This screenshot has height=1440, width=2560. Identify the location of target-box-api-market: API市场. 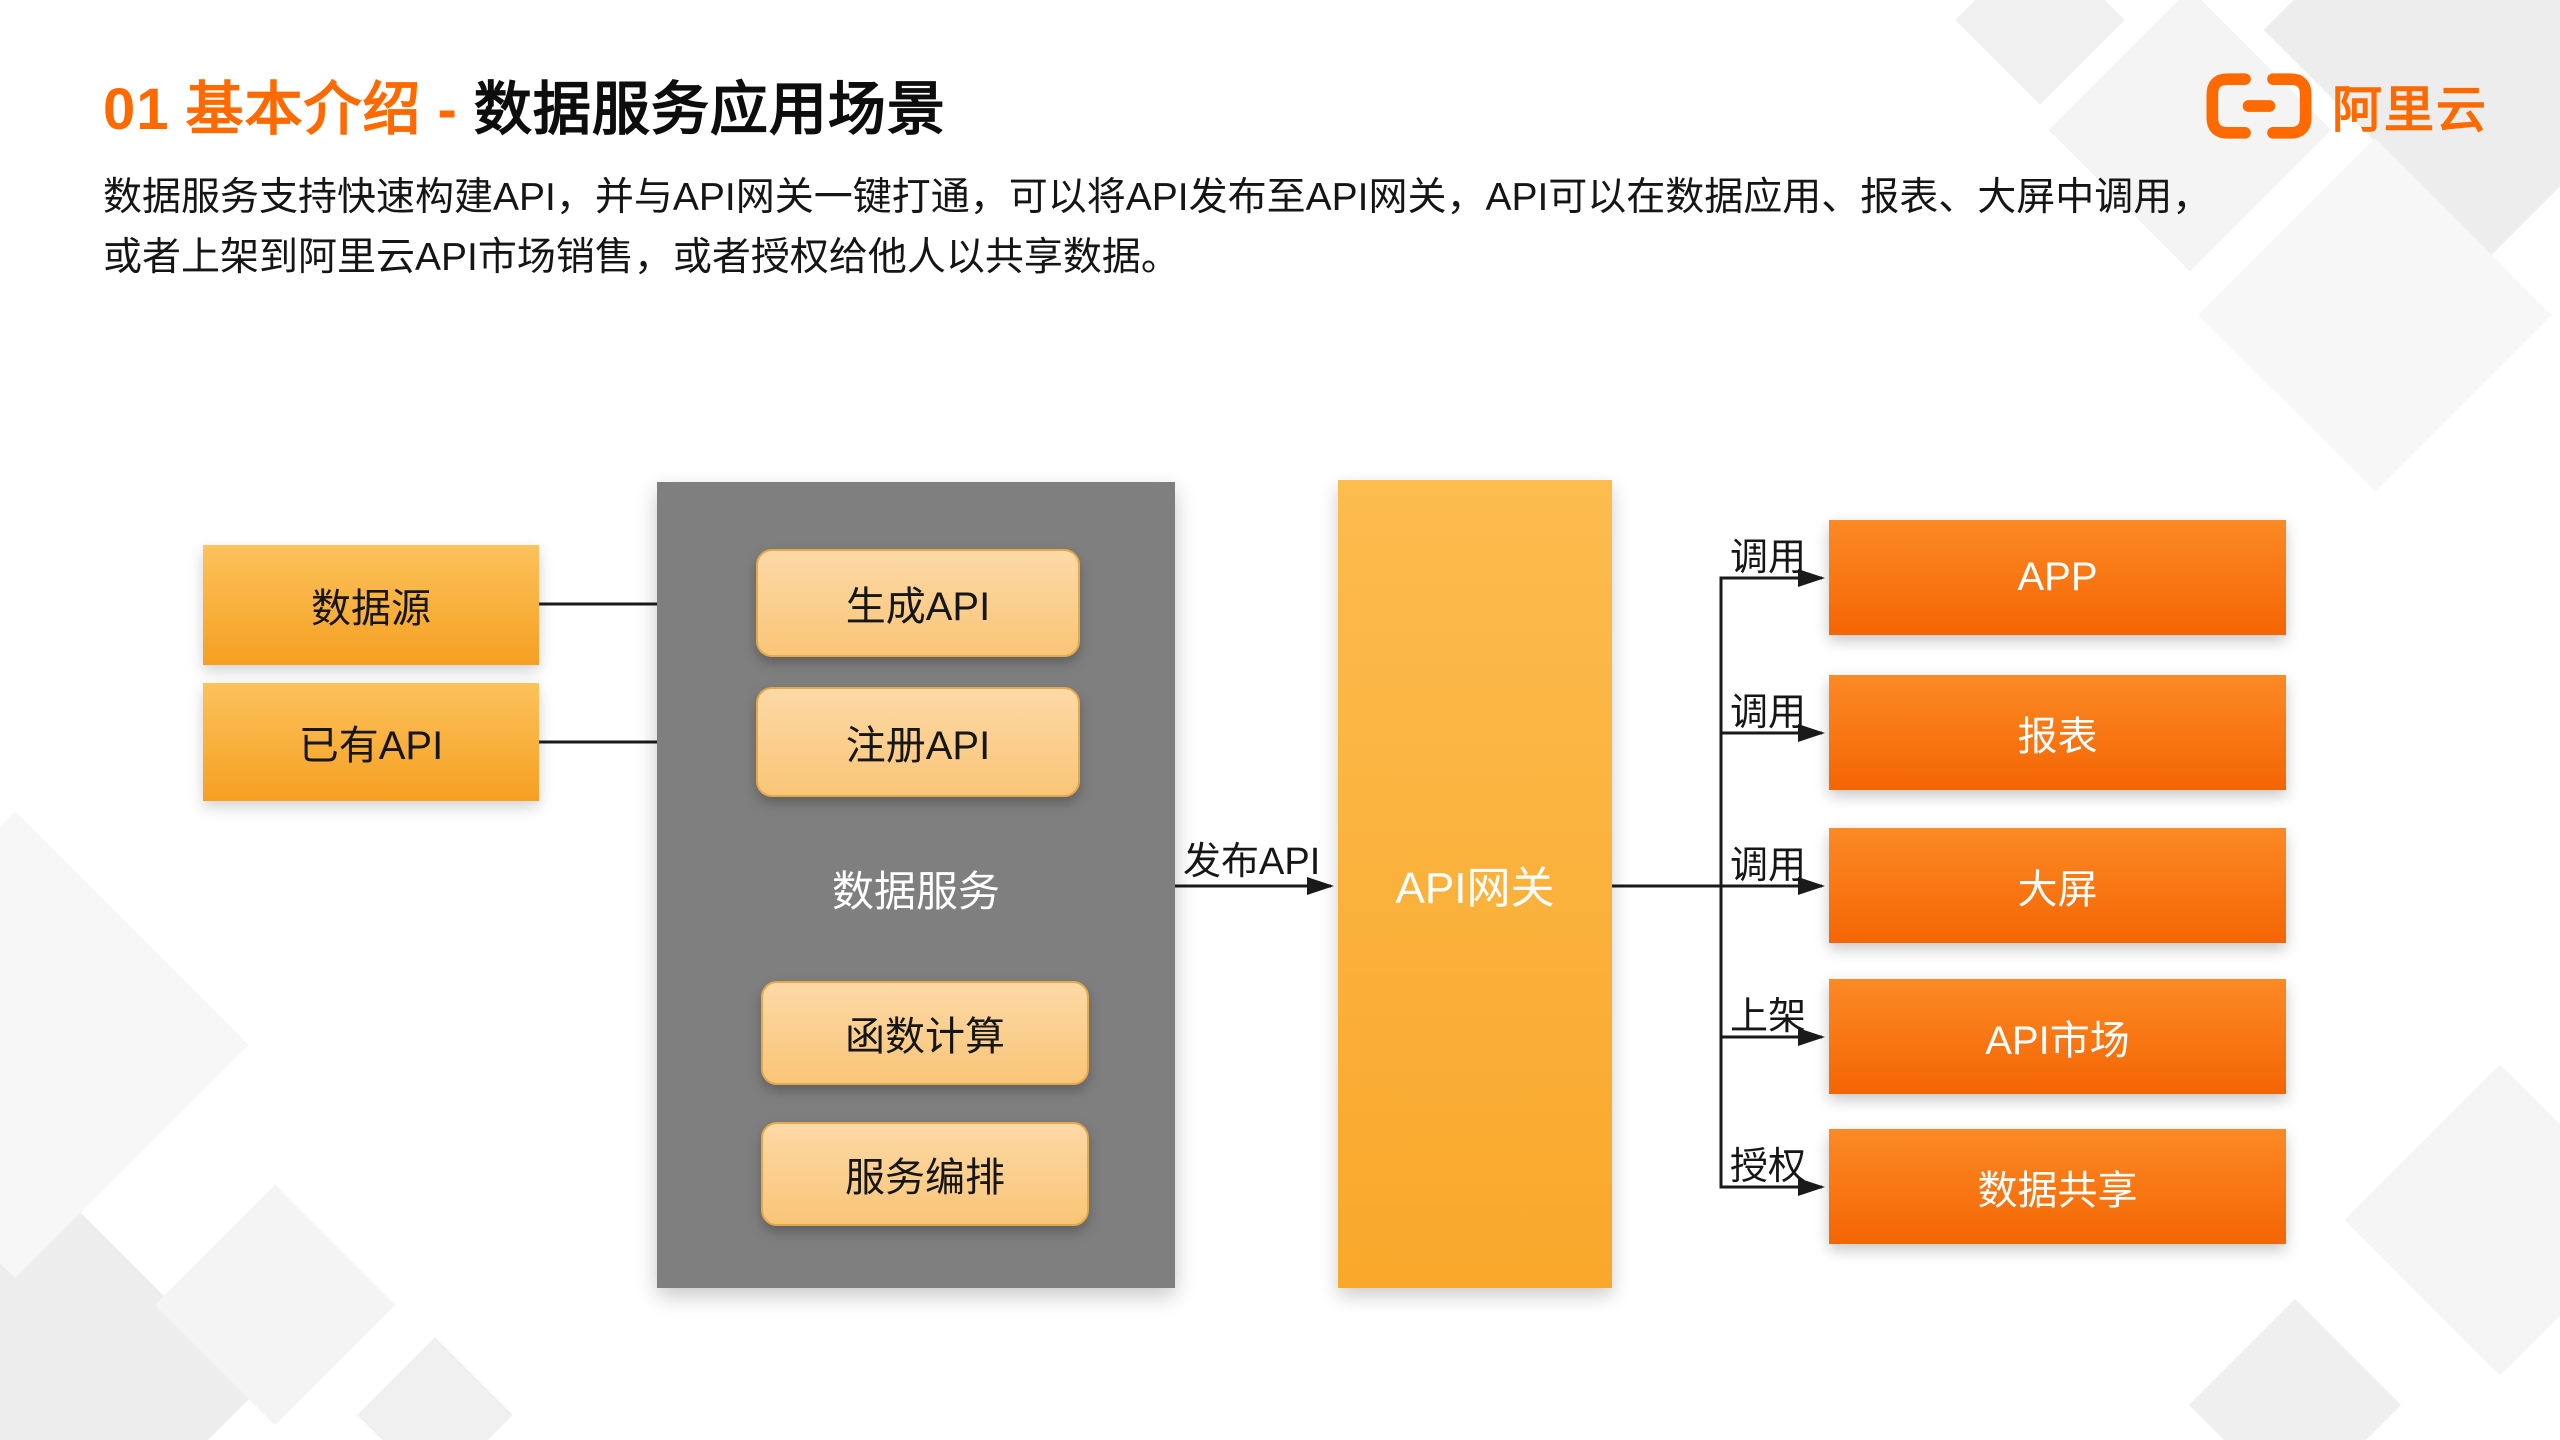
(2057, 1036).